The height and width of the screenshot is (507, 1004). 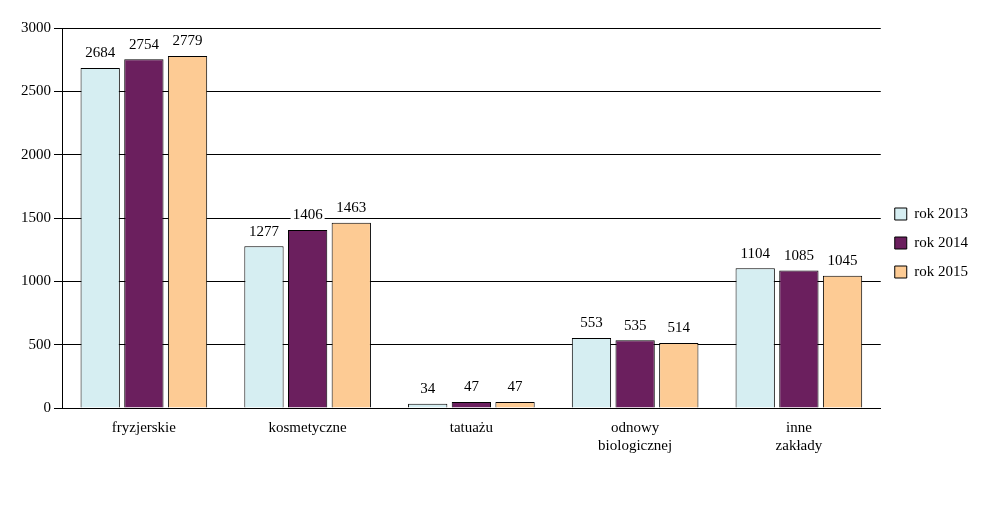 What do you see at coordinates (635, 324) in the screenshot?
I see `data-label: 535` at bounding box center [635, 324].